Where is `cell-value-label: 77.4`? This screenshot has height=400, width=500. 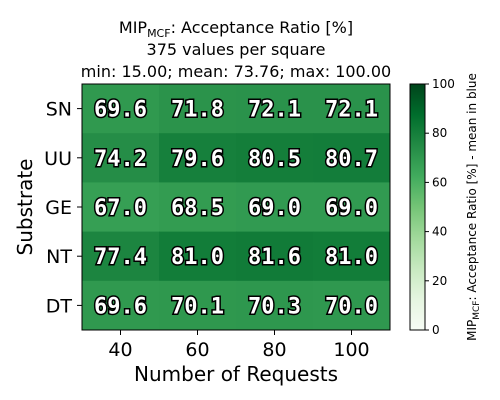
cell-value-label: 77.4 is located at coordinates (120, 257).